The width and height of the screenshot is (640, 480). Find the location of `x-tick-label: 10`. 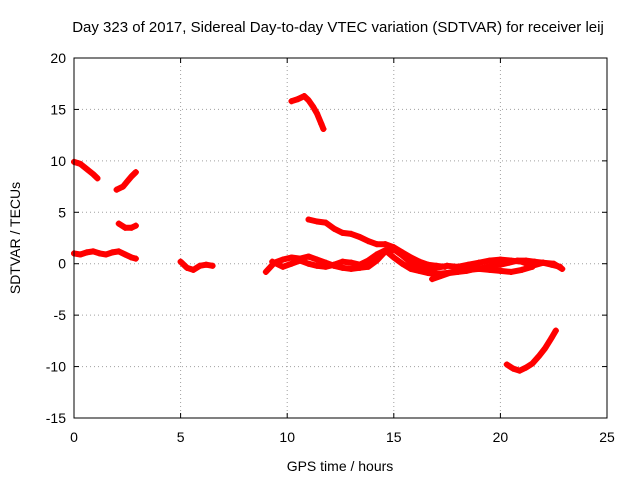

x-tick-label: 10 is located at coordinates (287, 437).